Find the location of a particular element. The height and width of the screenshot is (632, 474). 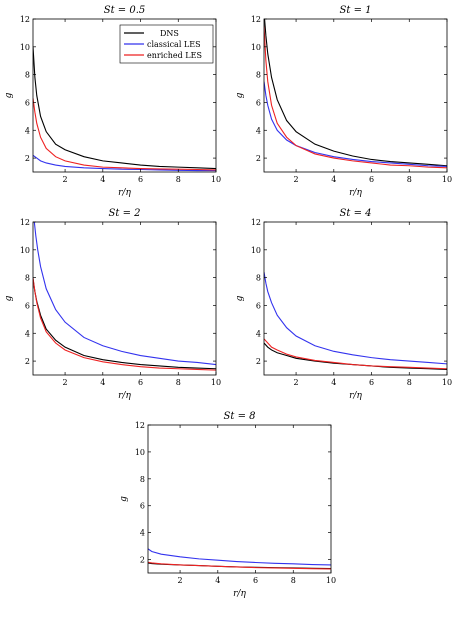

legend: DNS classical LES enriched LES is located at coordinates (166, 44).